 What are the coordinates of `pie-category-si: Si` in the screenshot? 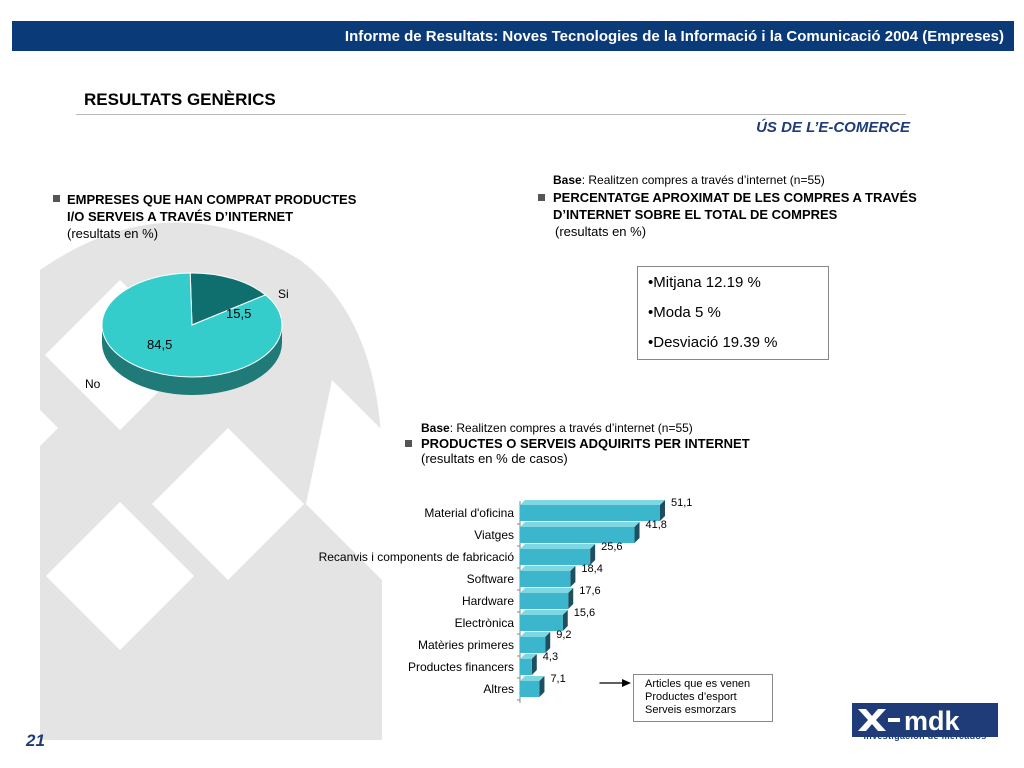 It's located at (283, 294).